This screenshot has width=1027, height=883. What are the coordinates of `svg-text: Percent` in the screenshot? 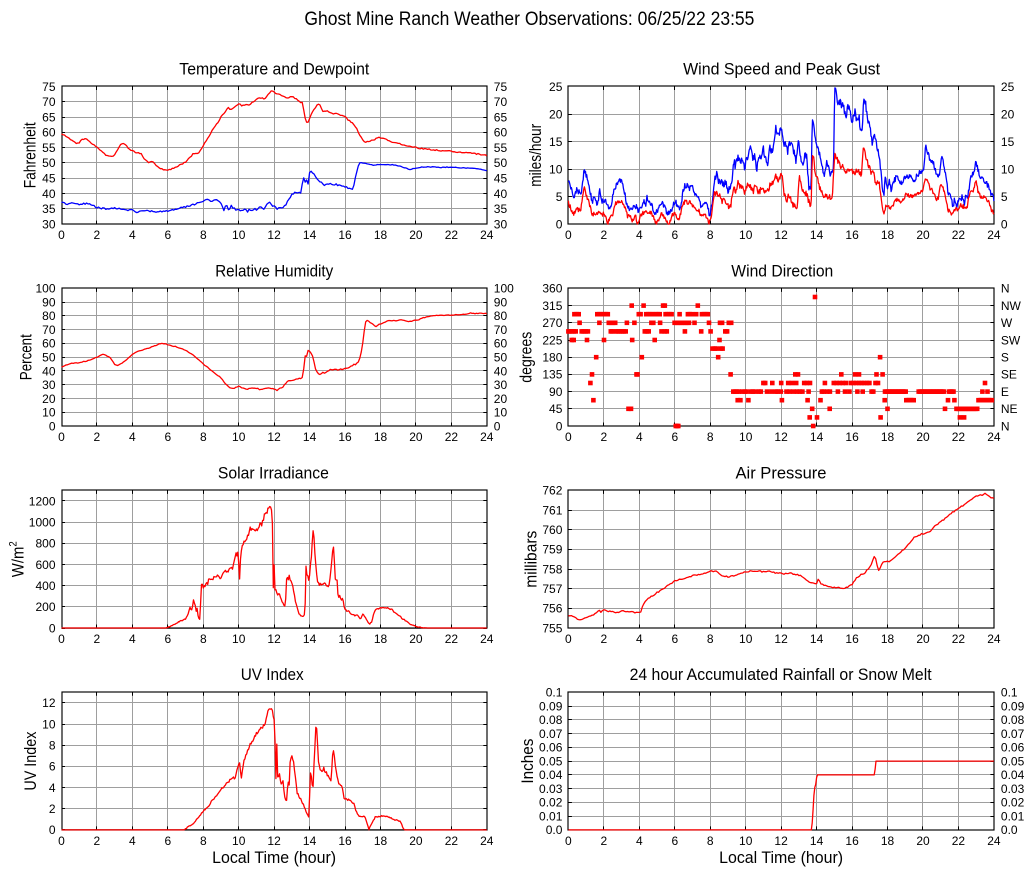 It's located at (25, 357).